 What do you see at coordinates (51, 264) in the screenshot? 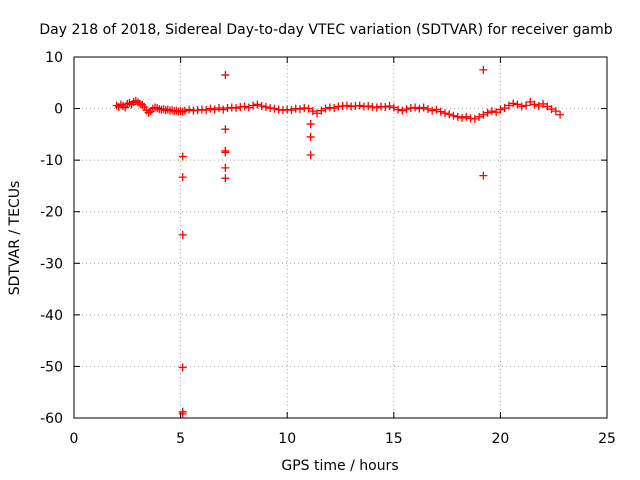
I see `y-tick-label: -30` at bounding box center [51, 264].